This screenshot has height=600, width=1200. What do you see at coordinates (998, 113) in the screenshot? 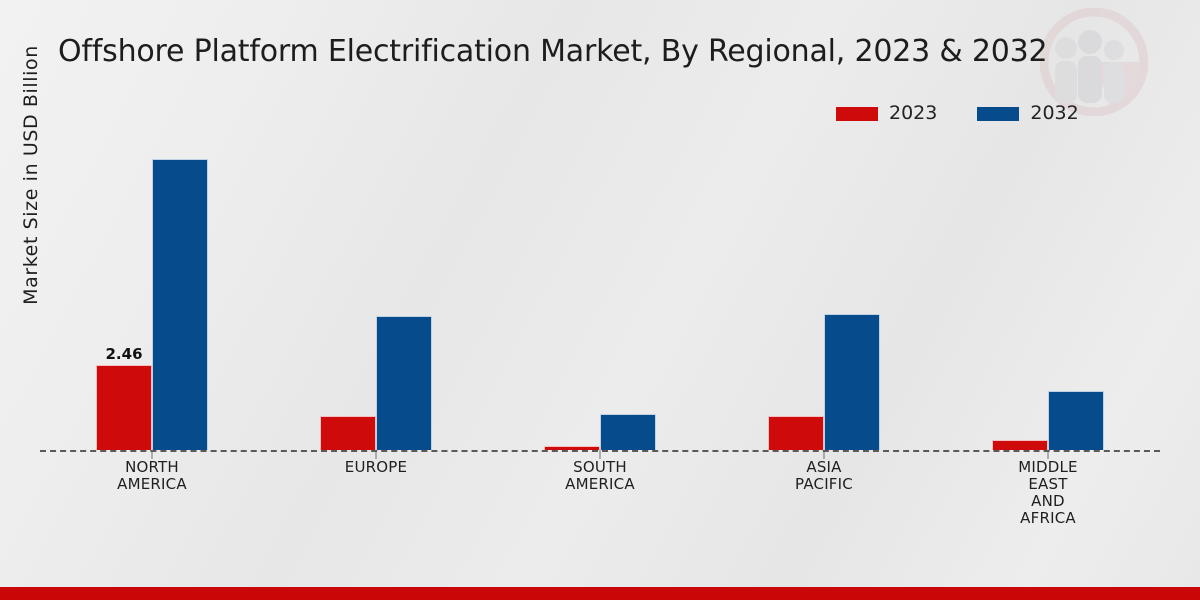
I see `legend-swatch-2032` at bounding box center [998, 113].